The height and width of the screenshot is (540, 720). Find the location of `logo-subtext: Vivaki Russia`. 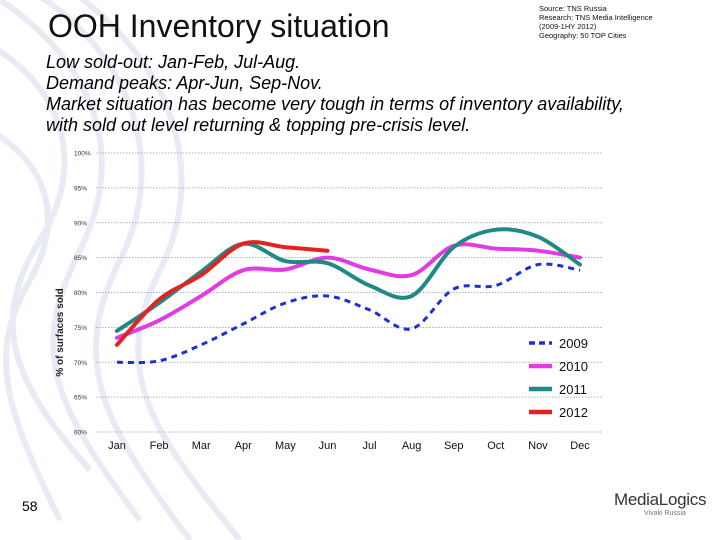

logo-subtext: Vivaki Russia is located at coordinates (665, 513).